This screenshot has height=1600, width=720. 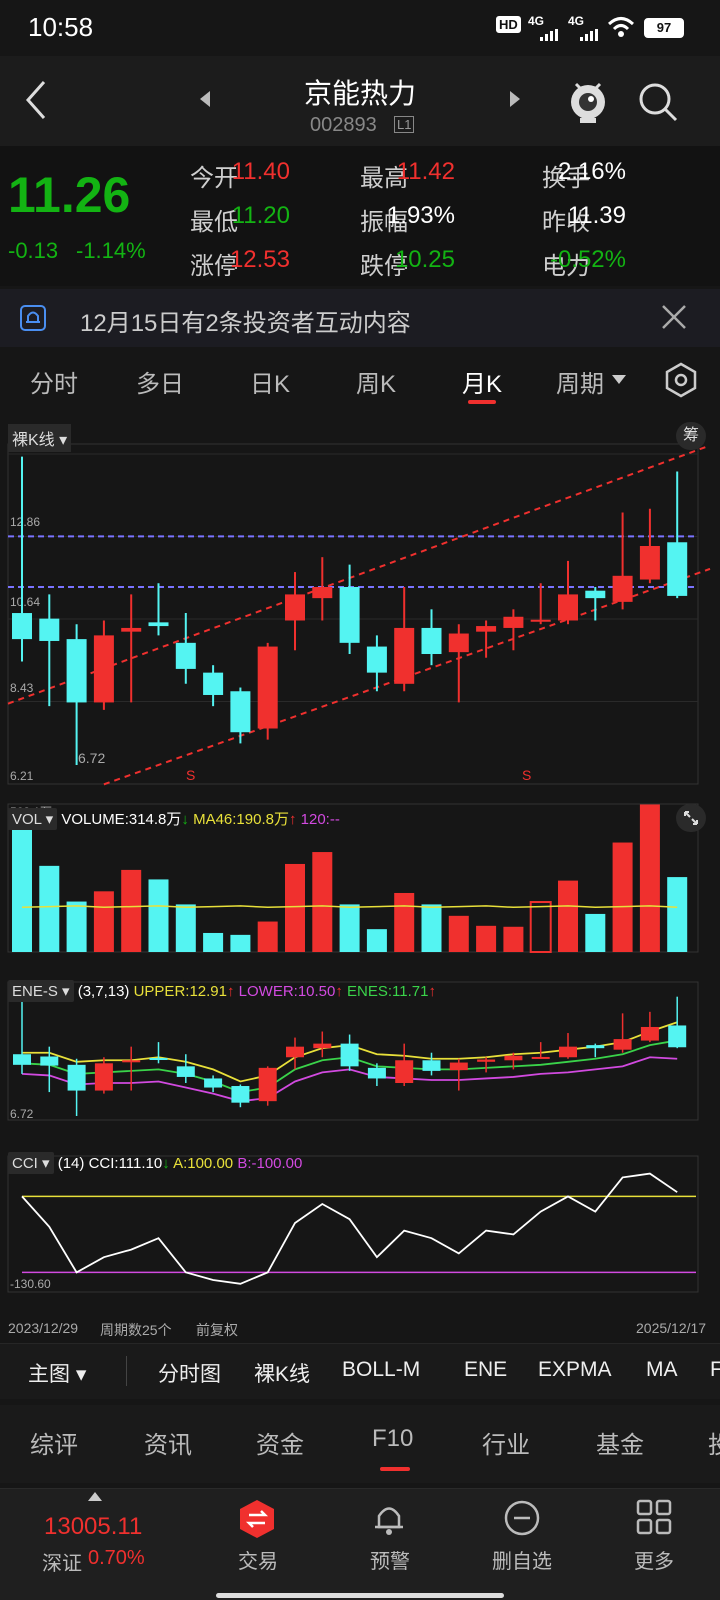 I want to click on toolbar-expma: EXPMA, so click(x=575, y=1369).